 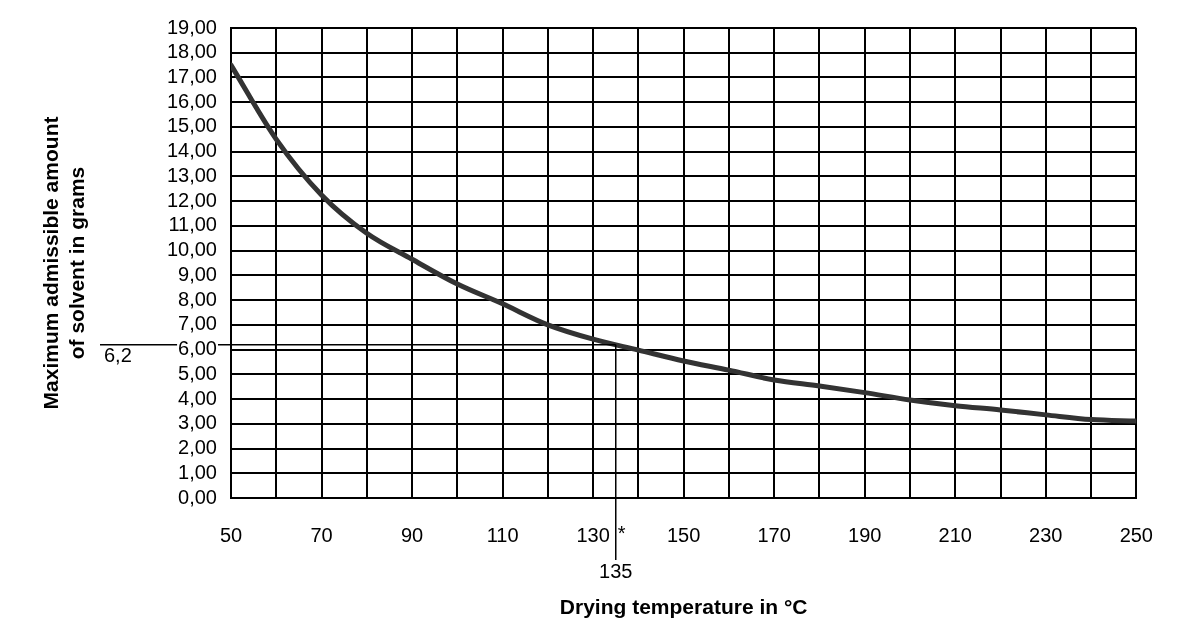 What do you see at coordinates (197, 397) in the screenshot?
I see `y-tick-label: 4,00` at bounding box center [197, 397].